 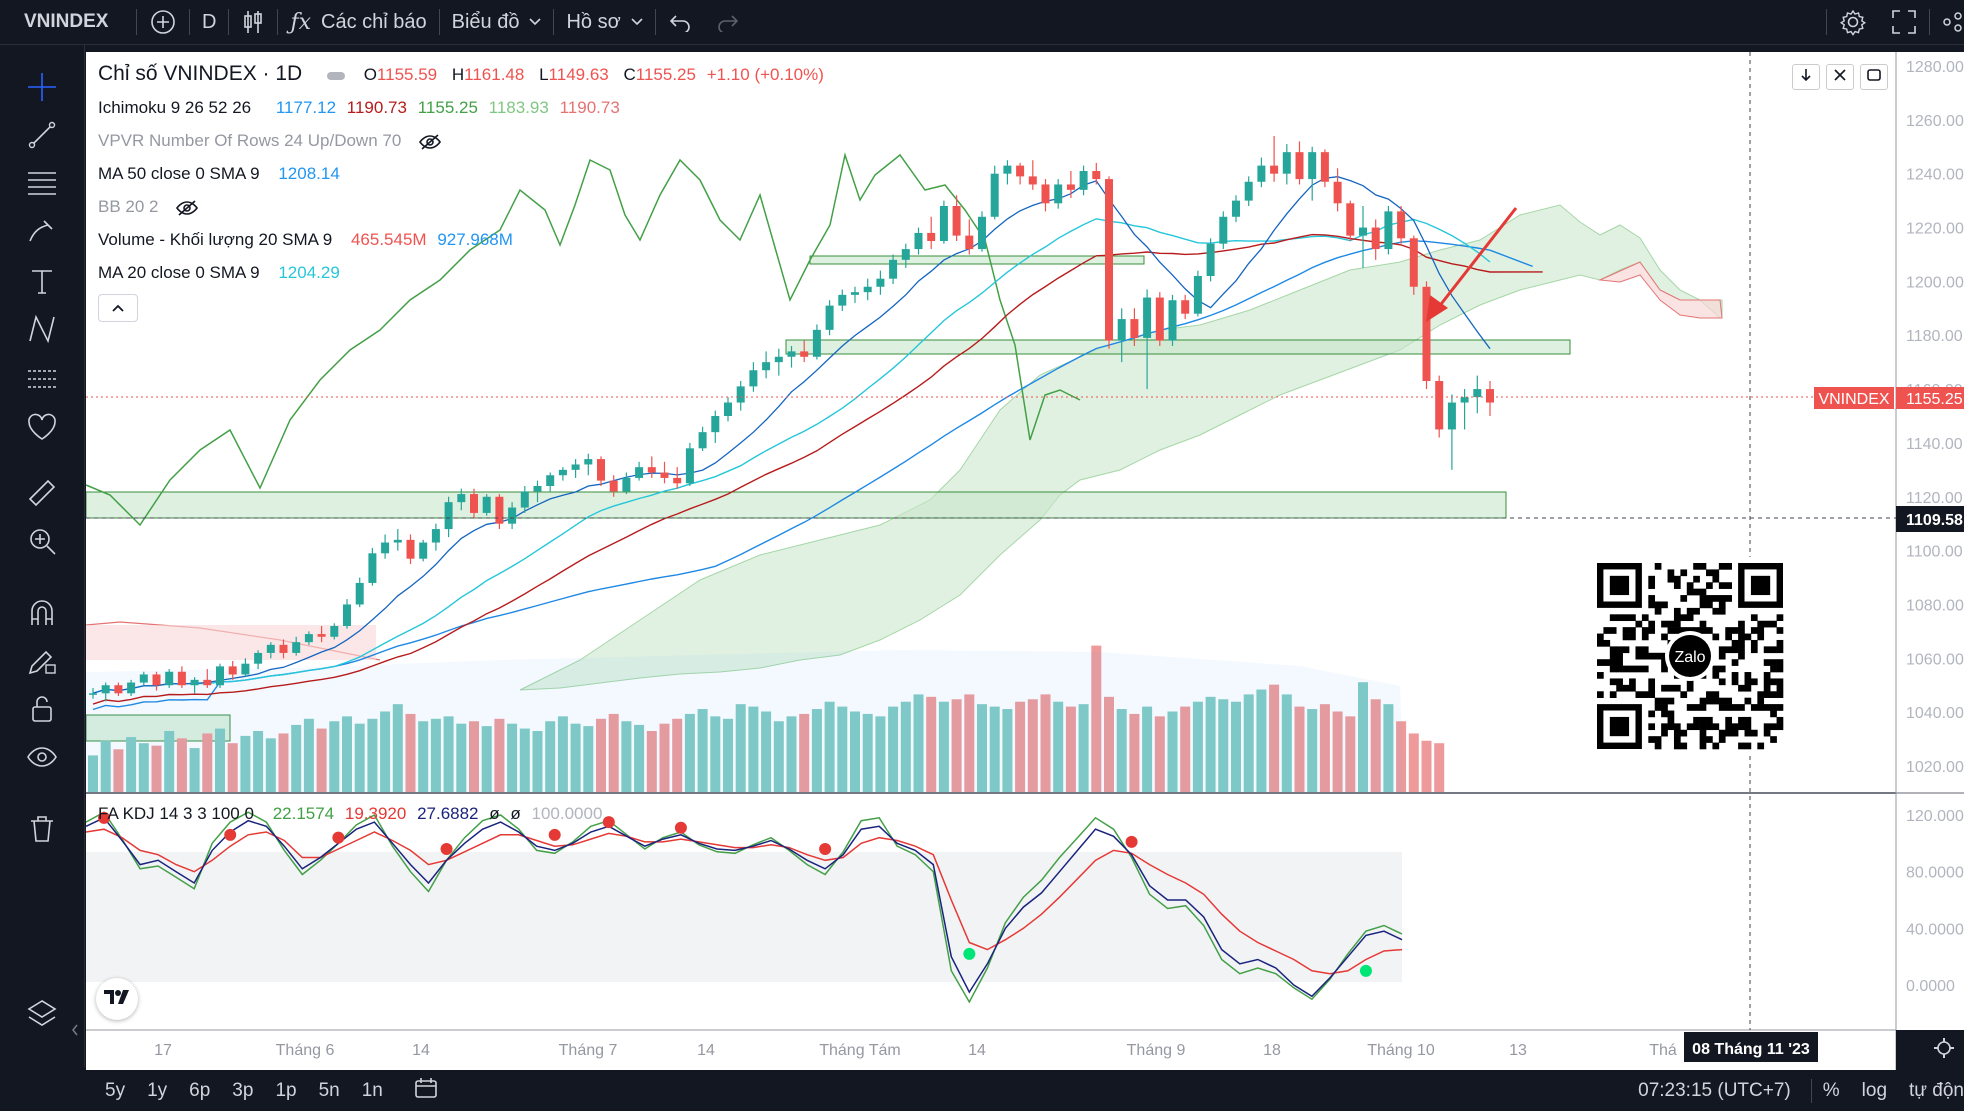 I want to click on symbol-search: VNINDEX, so click(x=66, y=21).